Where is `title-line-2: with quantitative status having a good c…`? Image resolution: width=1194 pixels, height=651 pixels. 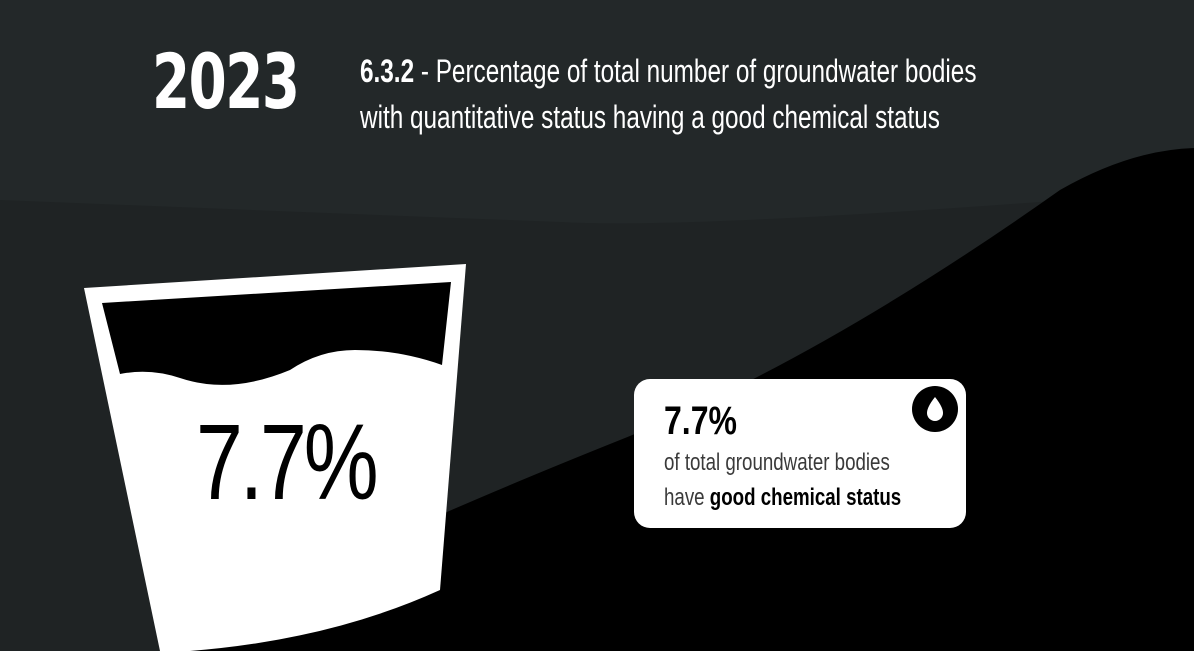
title-line-2: with quantitative status having a good c… is located at coordinates (650, 117).